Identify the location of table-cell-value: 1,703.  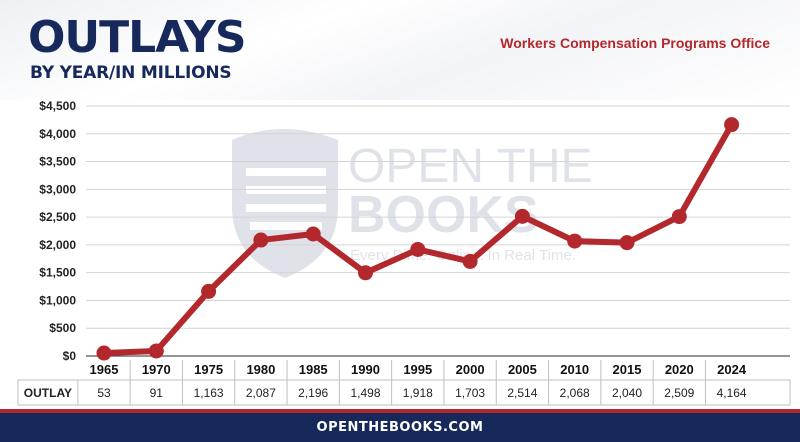
(470, 393).